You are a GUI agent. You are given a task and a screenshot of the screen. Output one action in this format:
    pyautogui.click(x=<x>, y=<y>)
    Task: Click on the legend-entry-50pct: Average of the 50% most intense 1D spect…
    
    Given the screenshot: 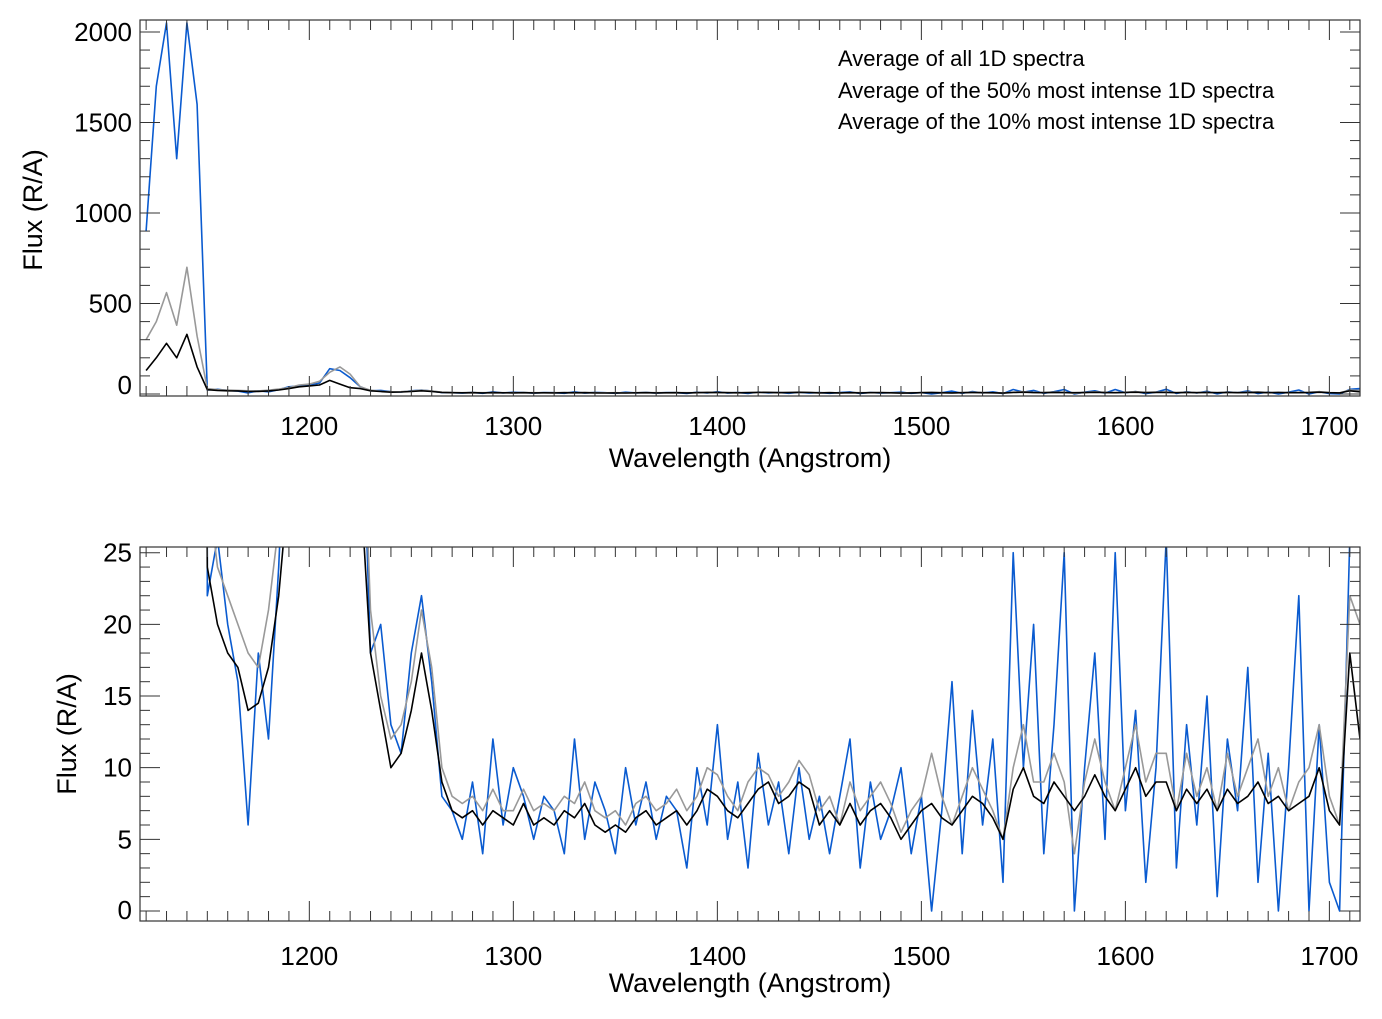 What is the action you would take?
    pyautogui.click(x=1056, y=90)
    